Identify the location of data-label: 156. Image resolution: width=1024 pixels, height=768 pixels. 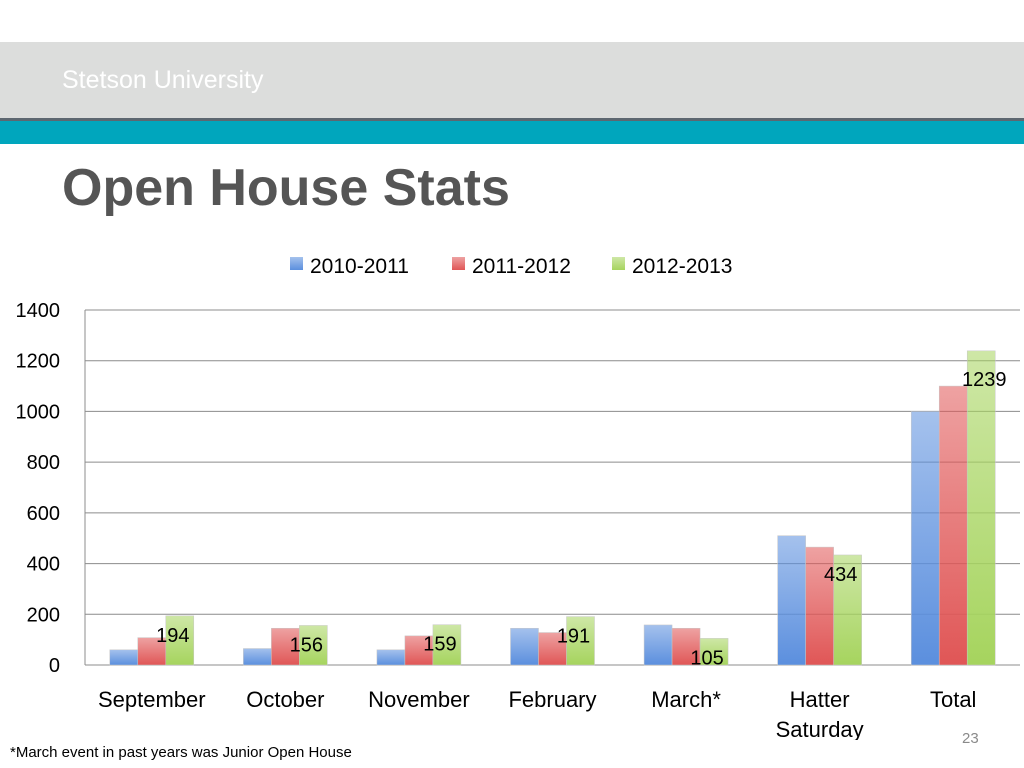
(306, 645).